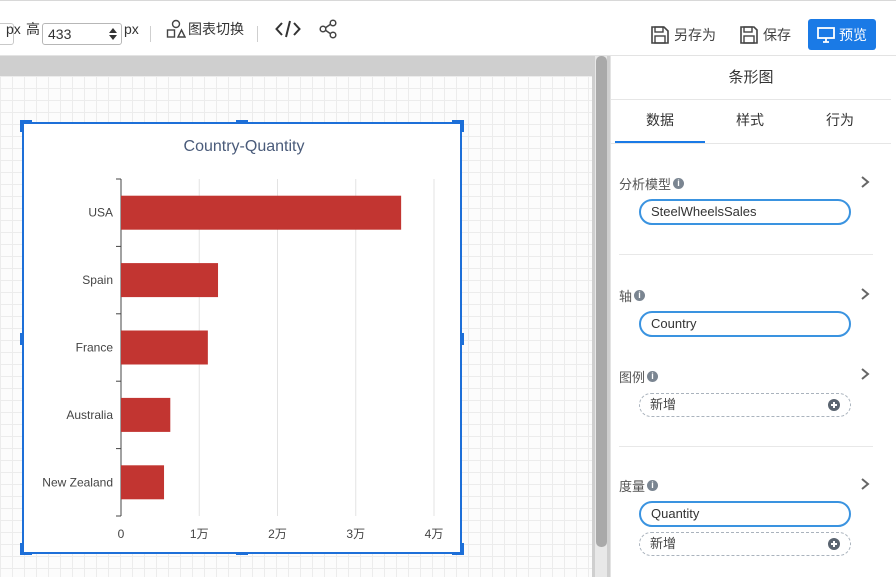 The height and width of the screenshot is (577, 896). What do you see at coordinates (632, 486) in the screenshot?
I see `measure-label-text: 度量` at bounding box center [632, 486].